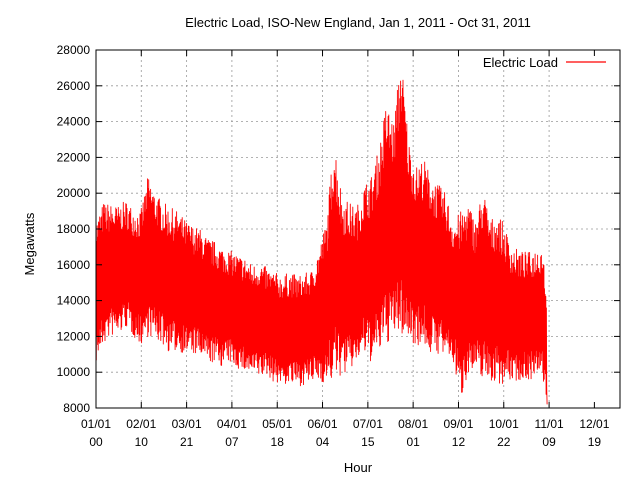  Describe the element at coordinates (368, 442) in the screenshot. I see `x-tick-label: 15` at that location.